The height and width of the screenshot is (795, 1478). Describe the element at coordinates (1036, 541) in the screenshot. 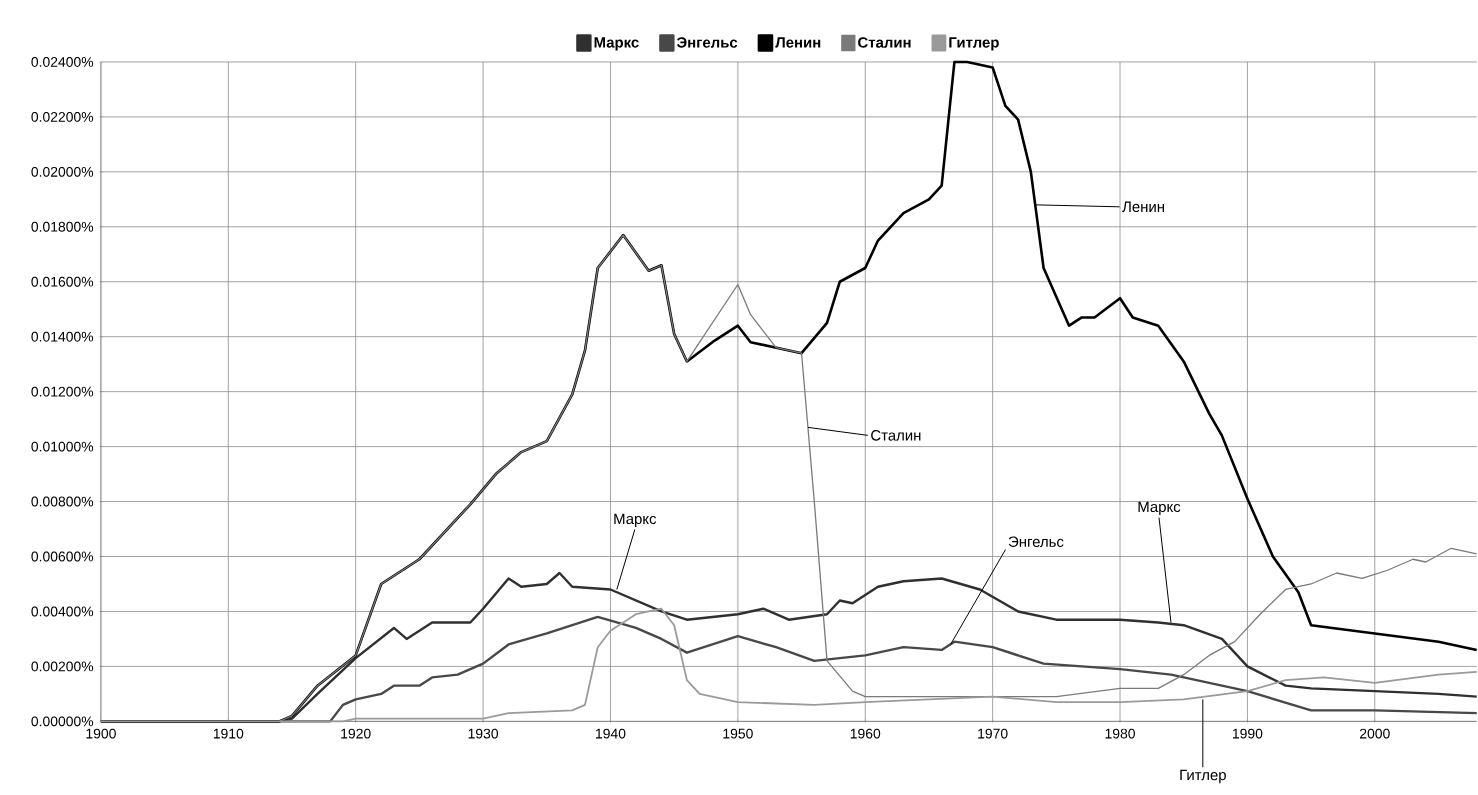

I see `annotation: Энгельс` at that location.